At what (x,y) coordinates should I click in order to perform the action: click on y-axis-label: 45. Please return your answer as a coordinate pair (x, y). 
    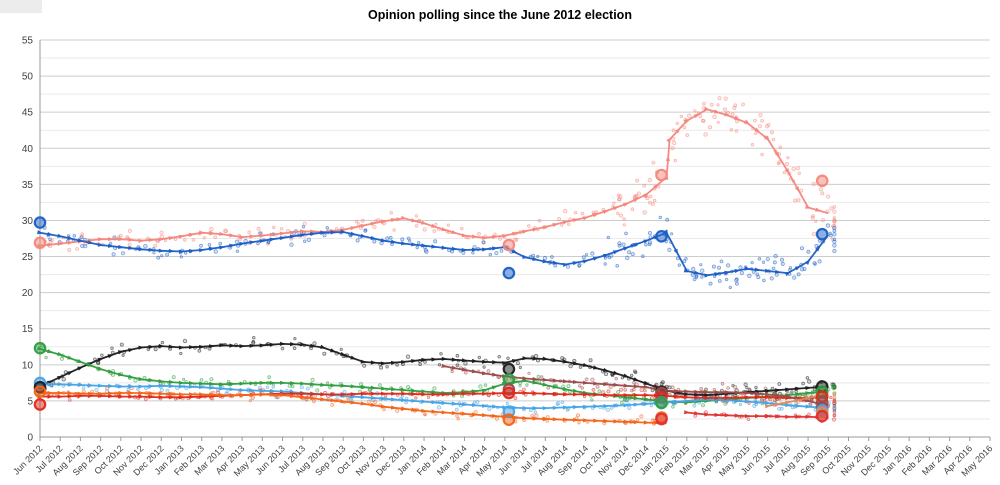
    Looking at the image, I should click on (28, 113).